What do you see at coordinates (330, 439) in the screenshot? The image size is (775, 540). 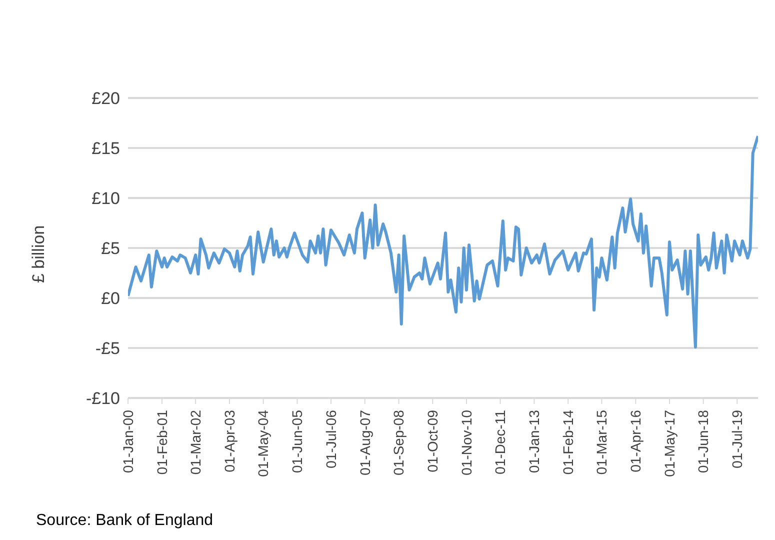 I see `x-tick-label: 01-Jul-06` at bounding box center [330, 439].